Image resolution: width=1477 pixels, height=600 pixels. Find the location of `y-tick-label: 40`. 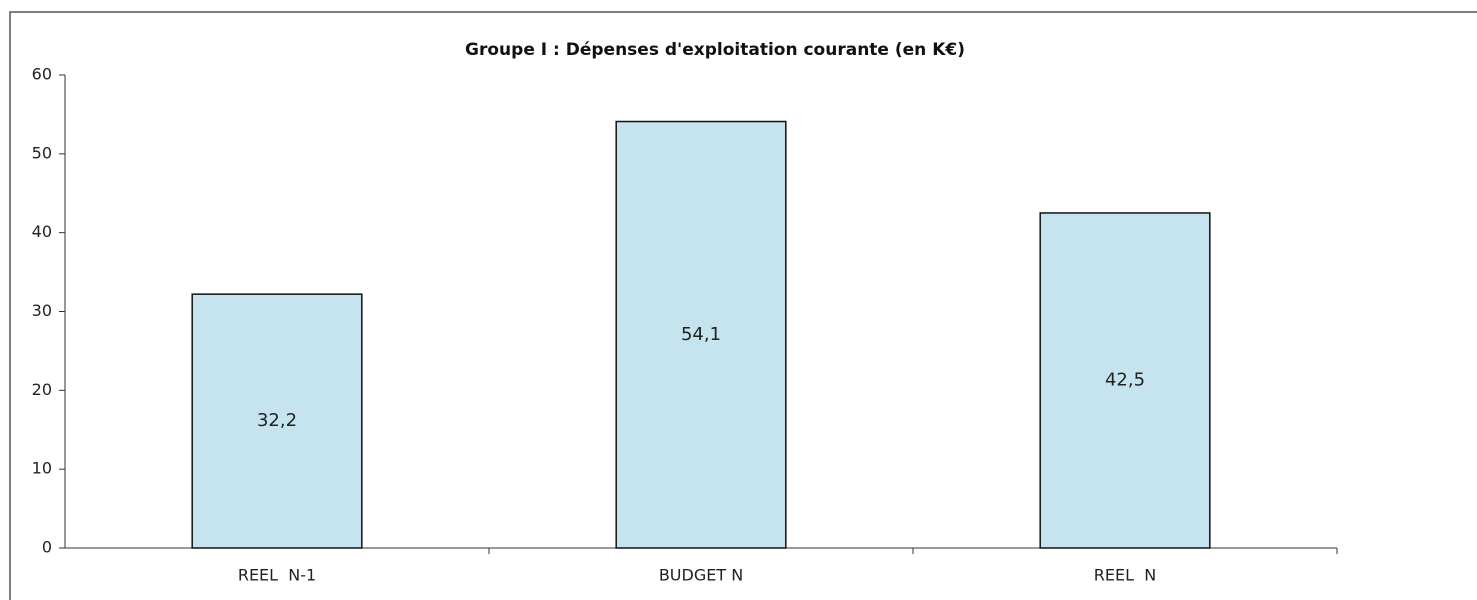

y-tick-label: 40 is located at coordinates (42, 231).